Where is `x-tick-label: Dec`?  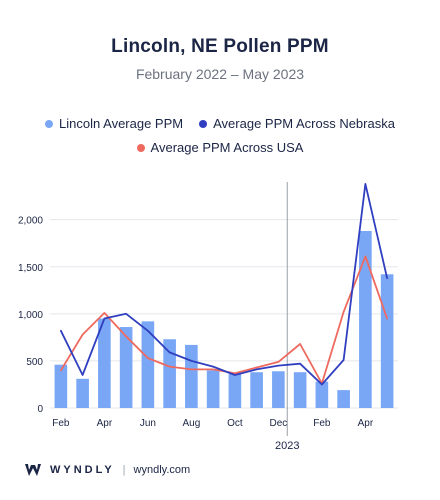
x-tick-label: Dec is located at coordinates (278, 423).